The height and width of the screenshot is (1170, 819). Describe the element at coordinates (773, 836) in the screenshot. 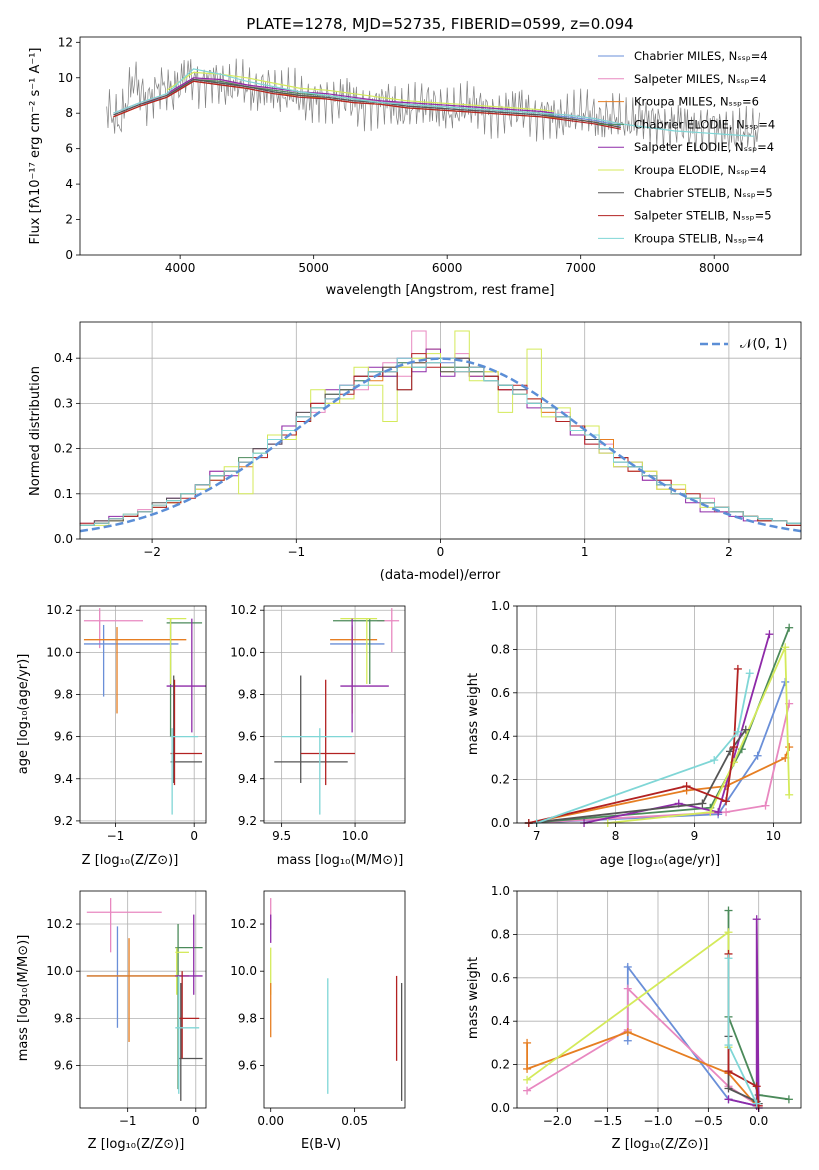

I see `x-tick-label: 10` at that location.